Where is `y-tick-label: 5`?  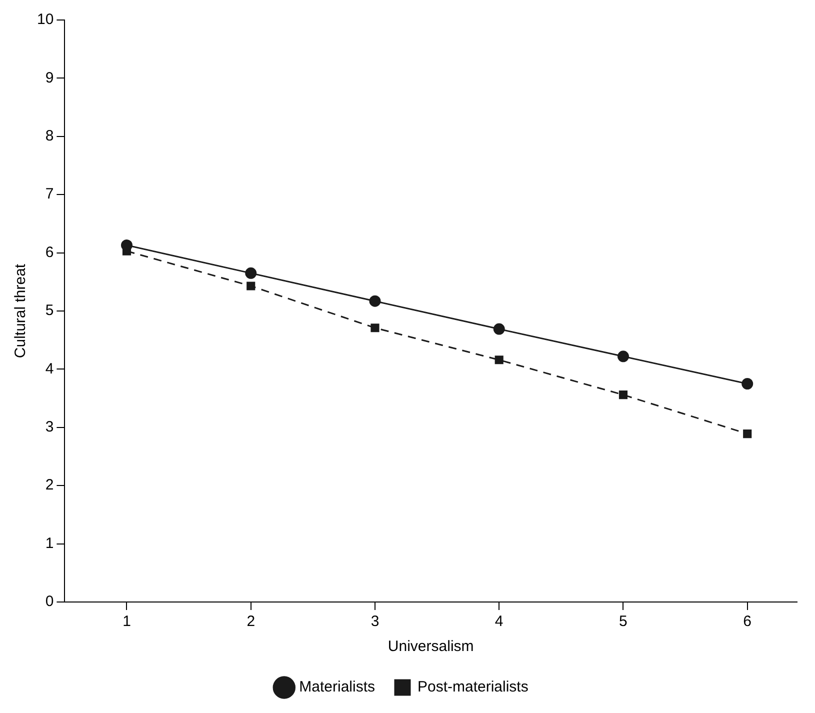
y-tick-label: 5 is located at coordinates (49, 311).